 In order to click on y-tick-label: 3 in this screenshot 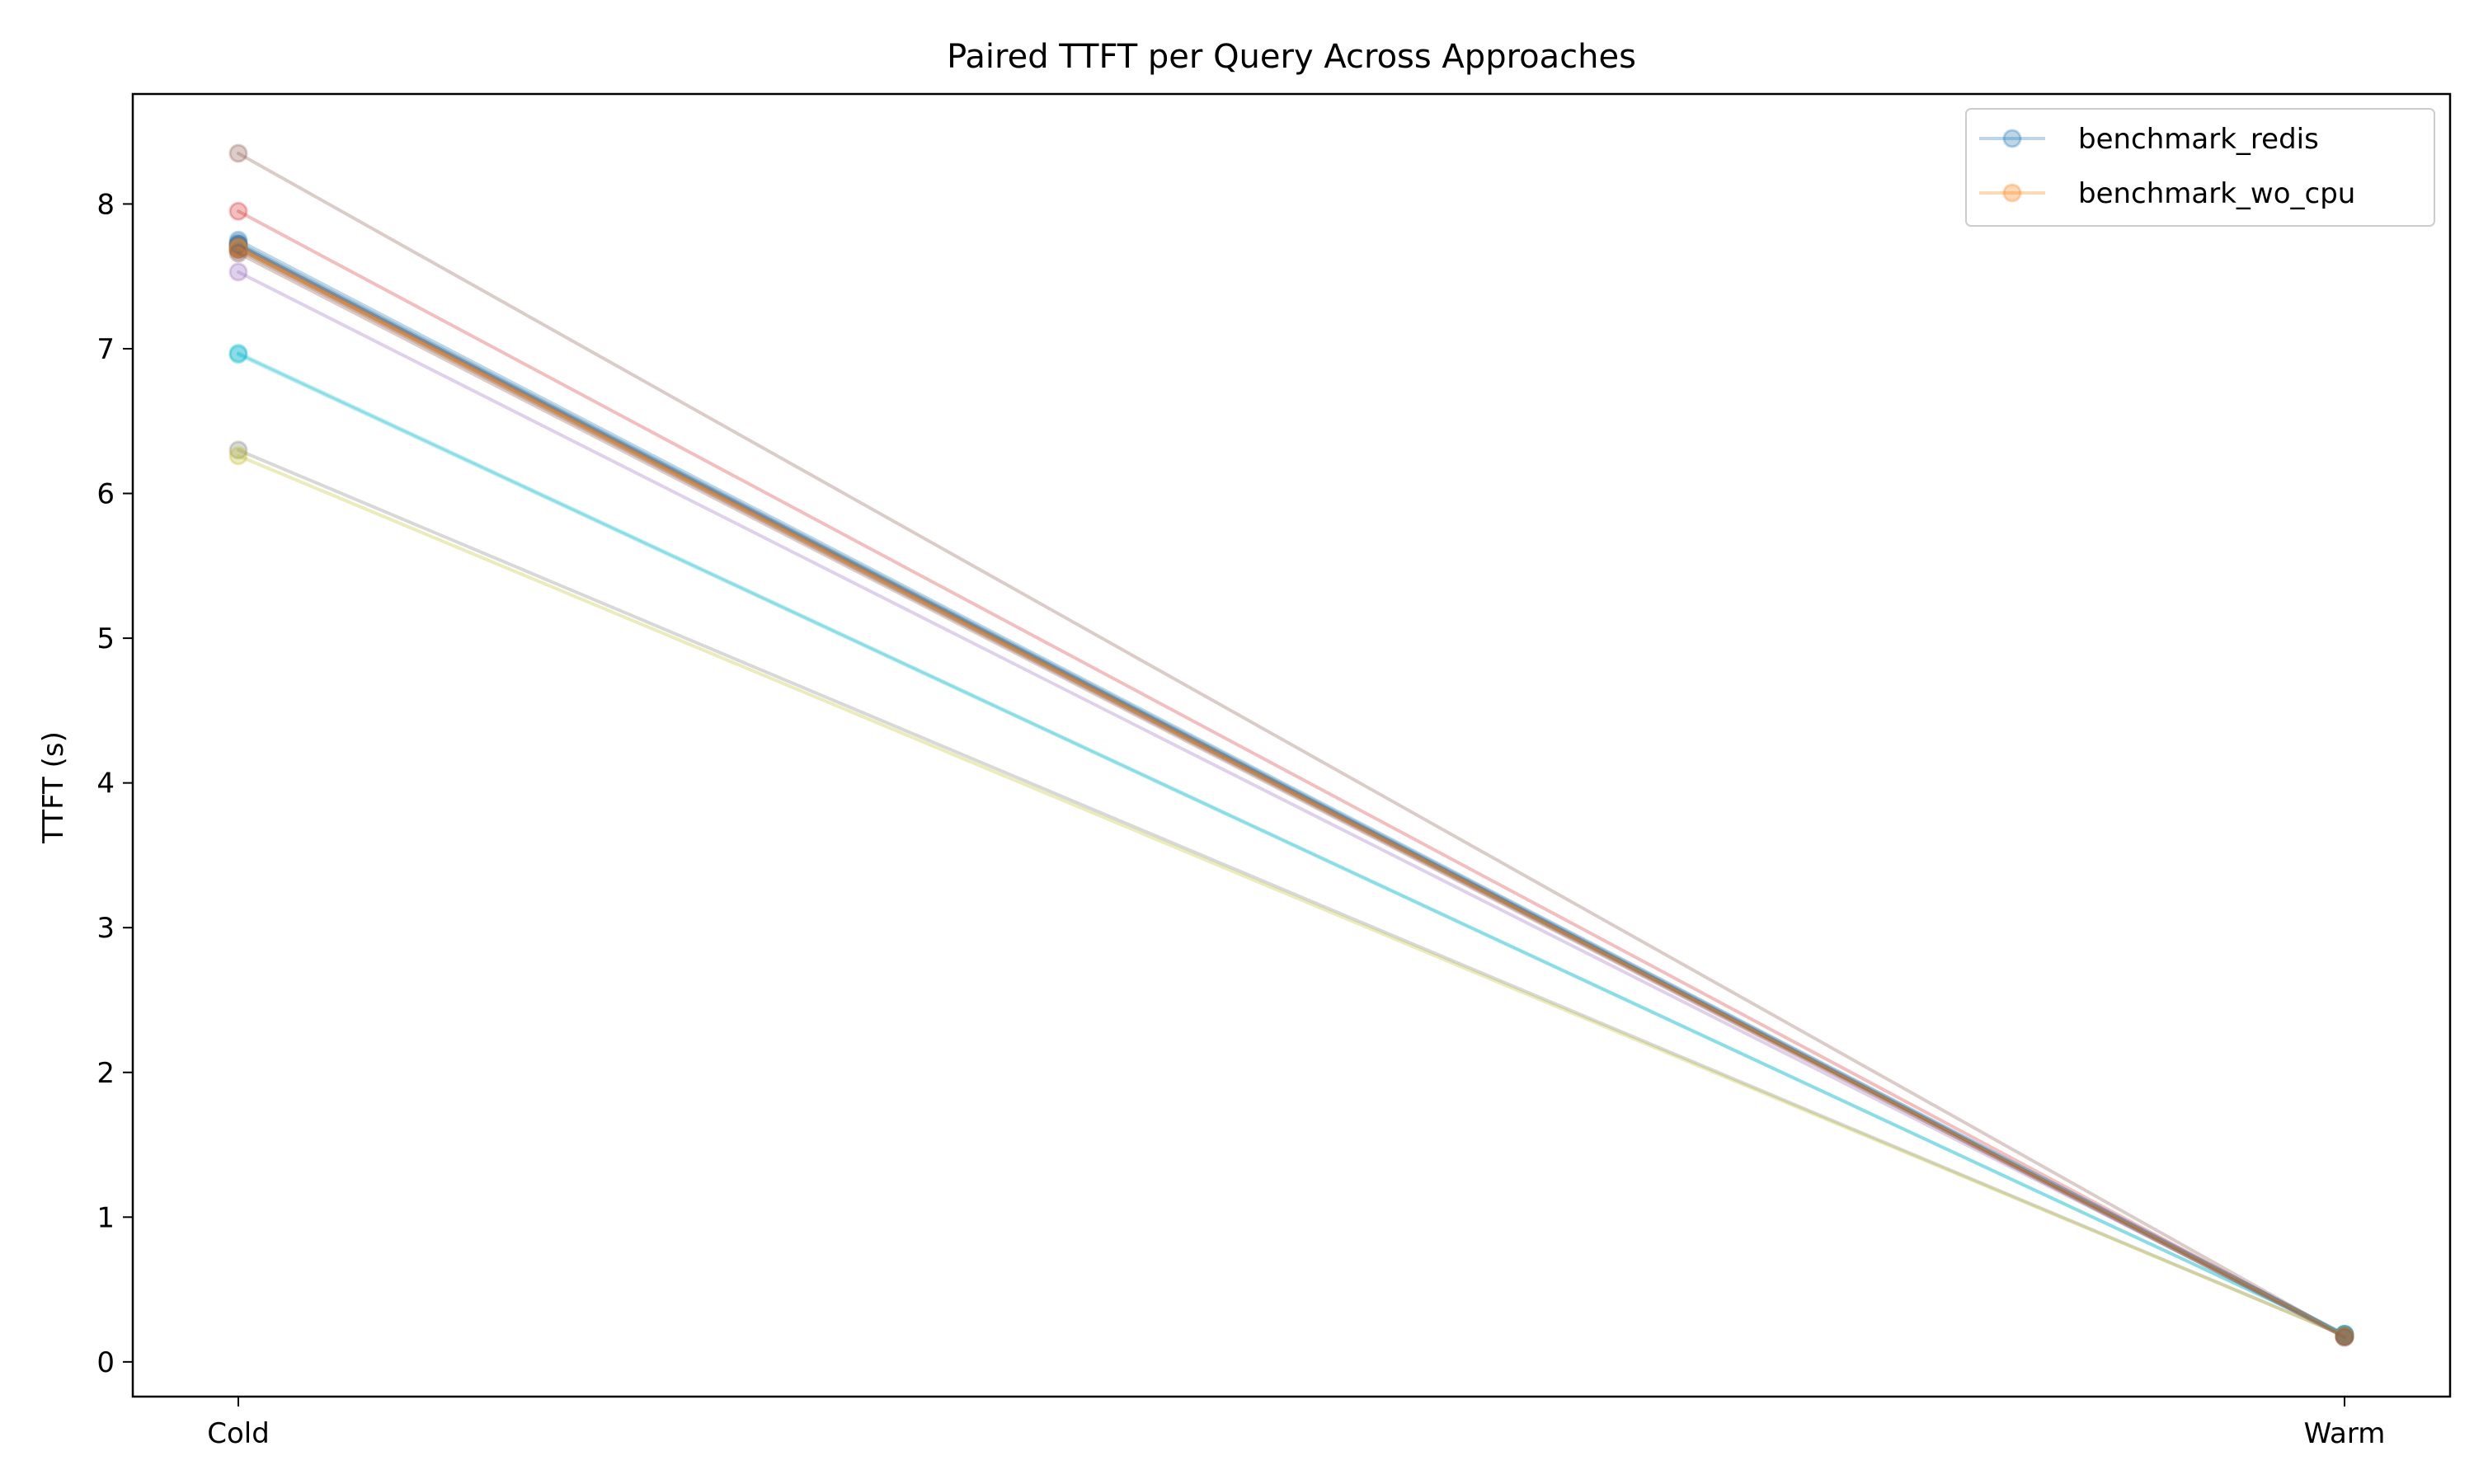, I will do `click(105, 928)`.